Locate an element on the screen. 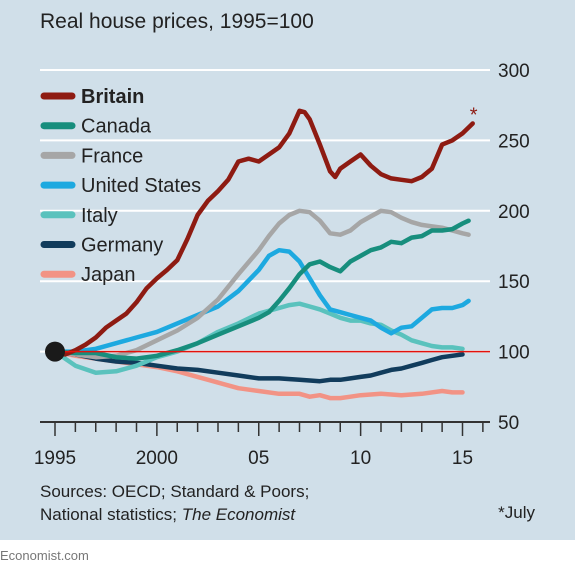 Image resolution: width=575 pixels, height=568 pixels. y-tick-label-50: 50 is located at coordinates (508, 423).